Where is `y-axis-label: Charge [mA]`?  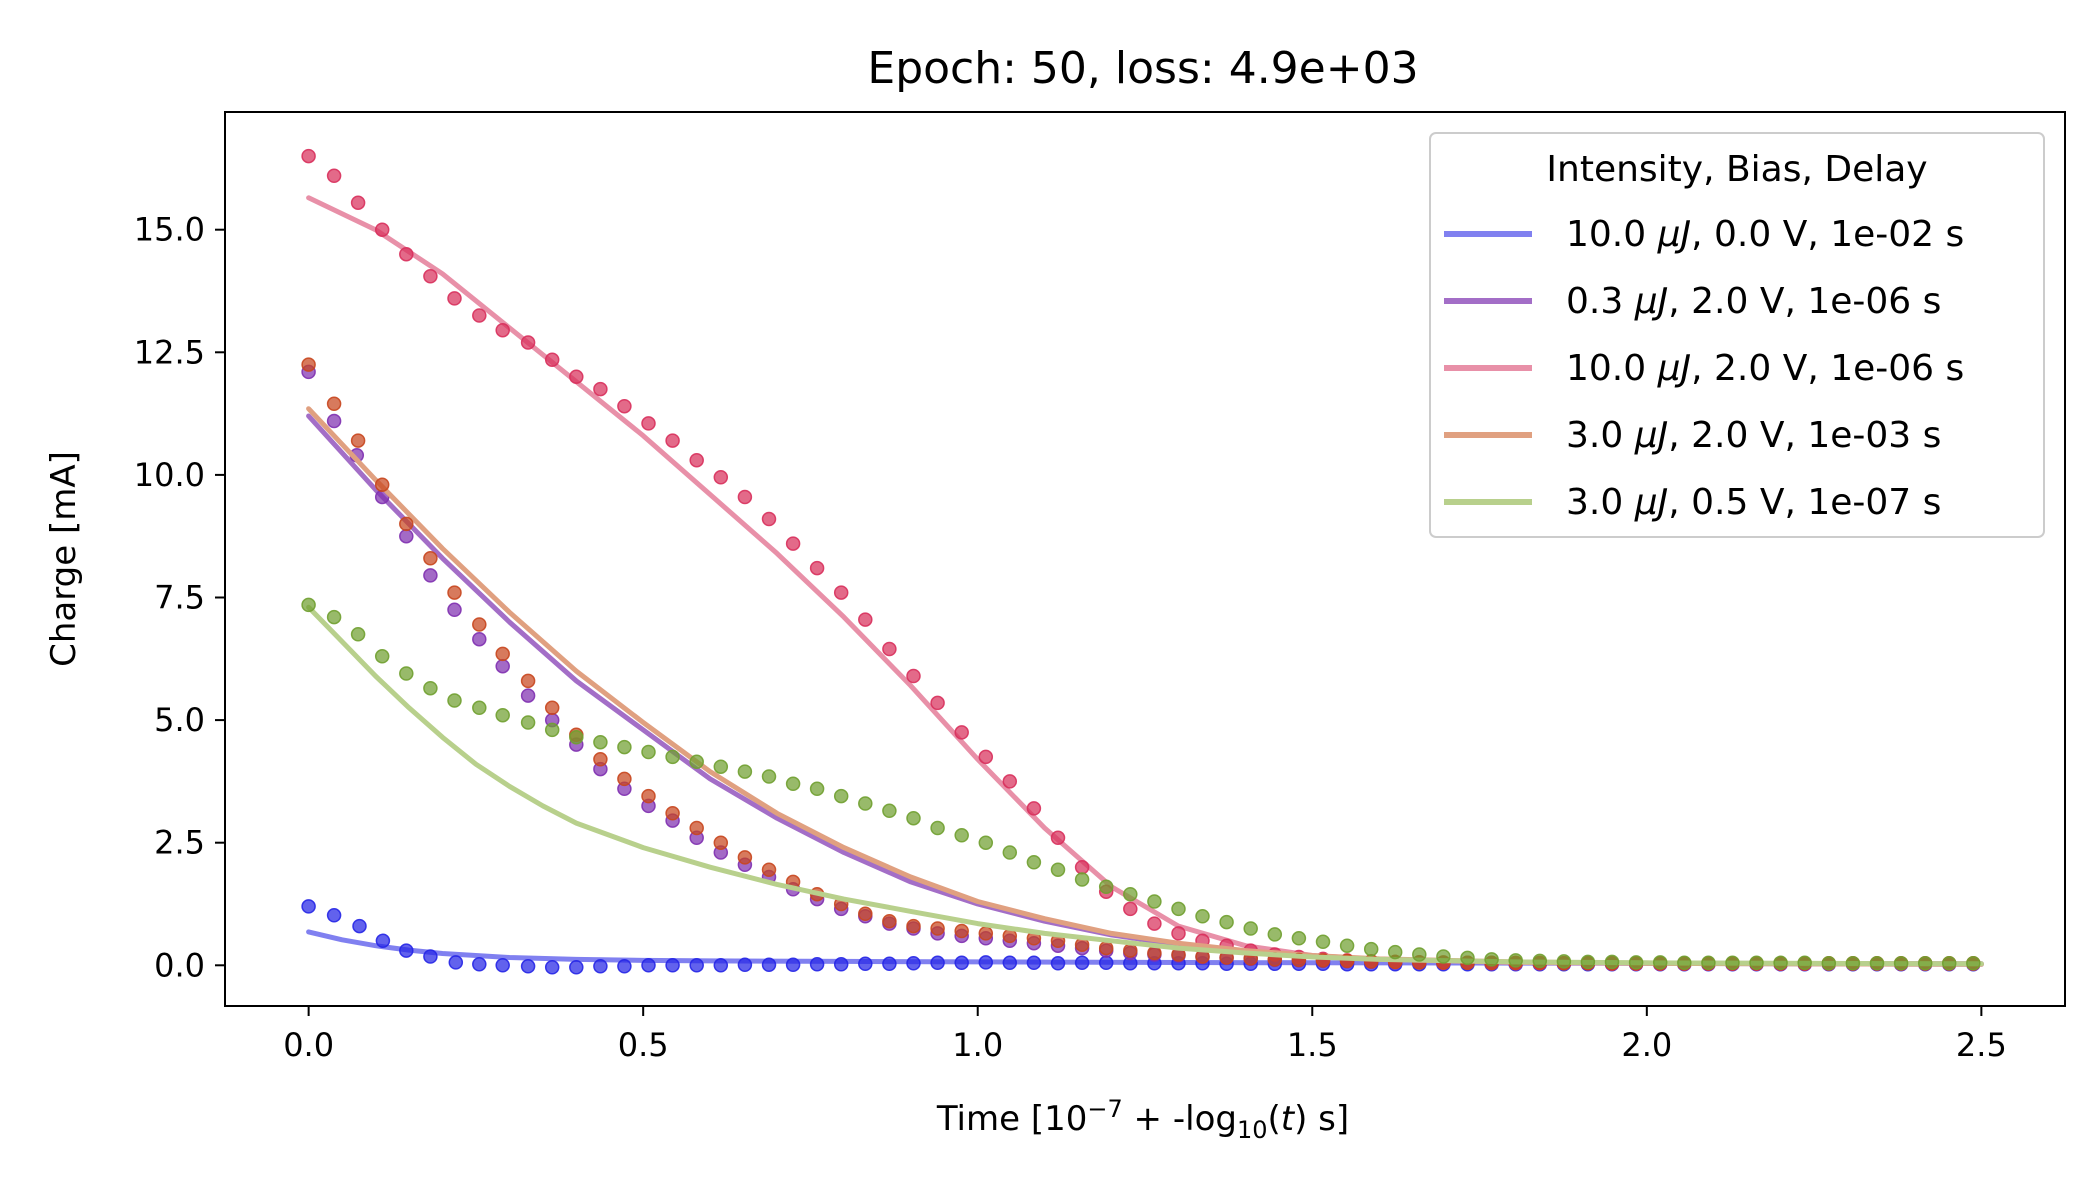 y-axis-label: Charge [mA] is located at coordinates (64, 559).